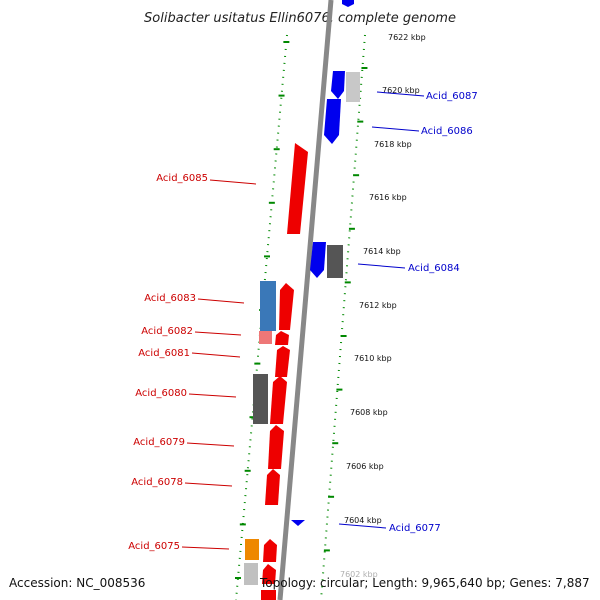  I want to click on tick-label: 7610 kbp, so click(373, 358).